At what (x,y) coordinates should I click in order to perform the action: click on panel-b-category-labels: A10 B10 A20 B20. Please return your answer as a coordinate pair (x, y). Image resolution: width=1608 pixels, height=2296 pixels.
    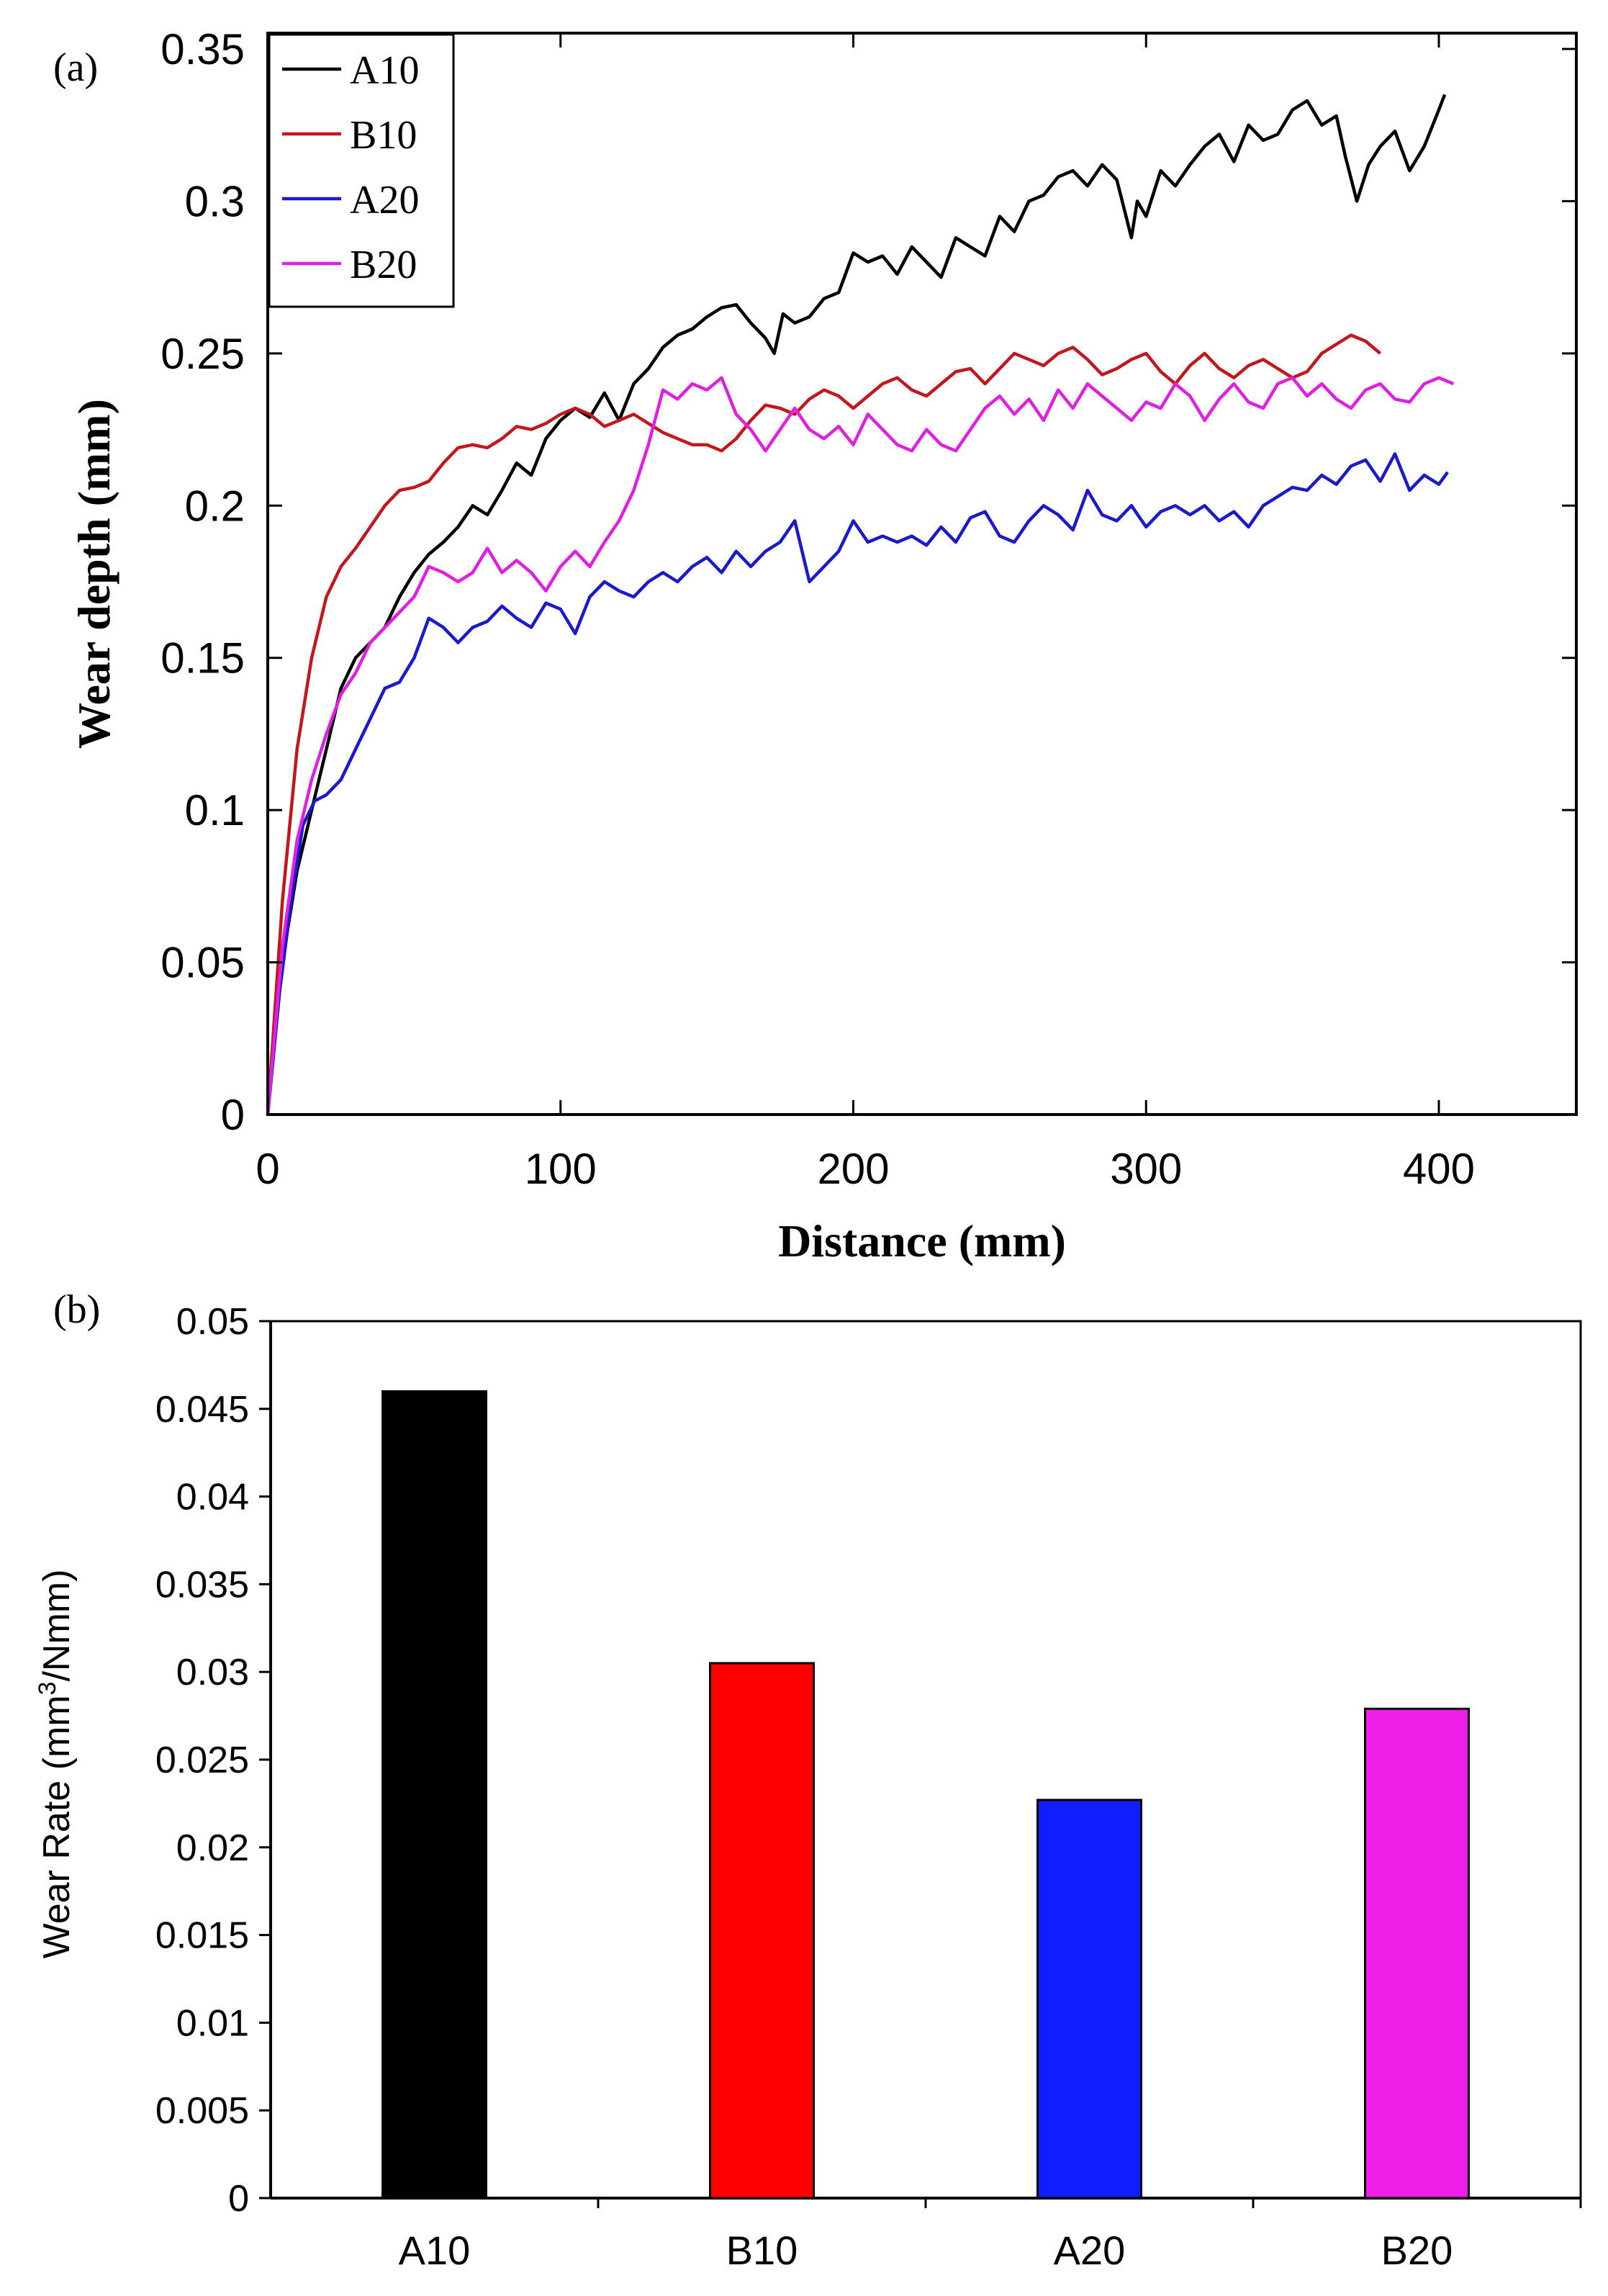
    Looking at the image, I should click on (990, 2236).